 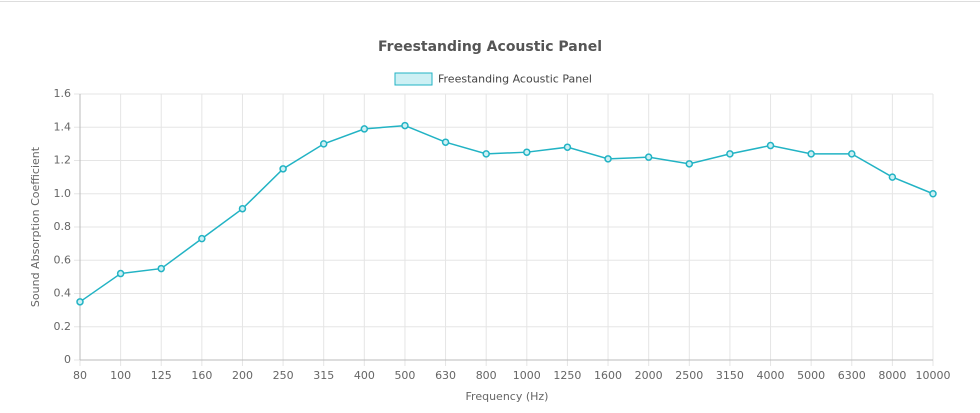 I want to click on y-tick-label: 1.0, so click(x=63, y=193).